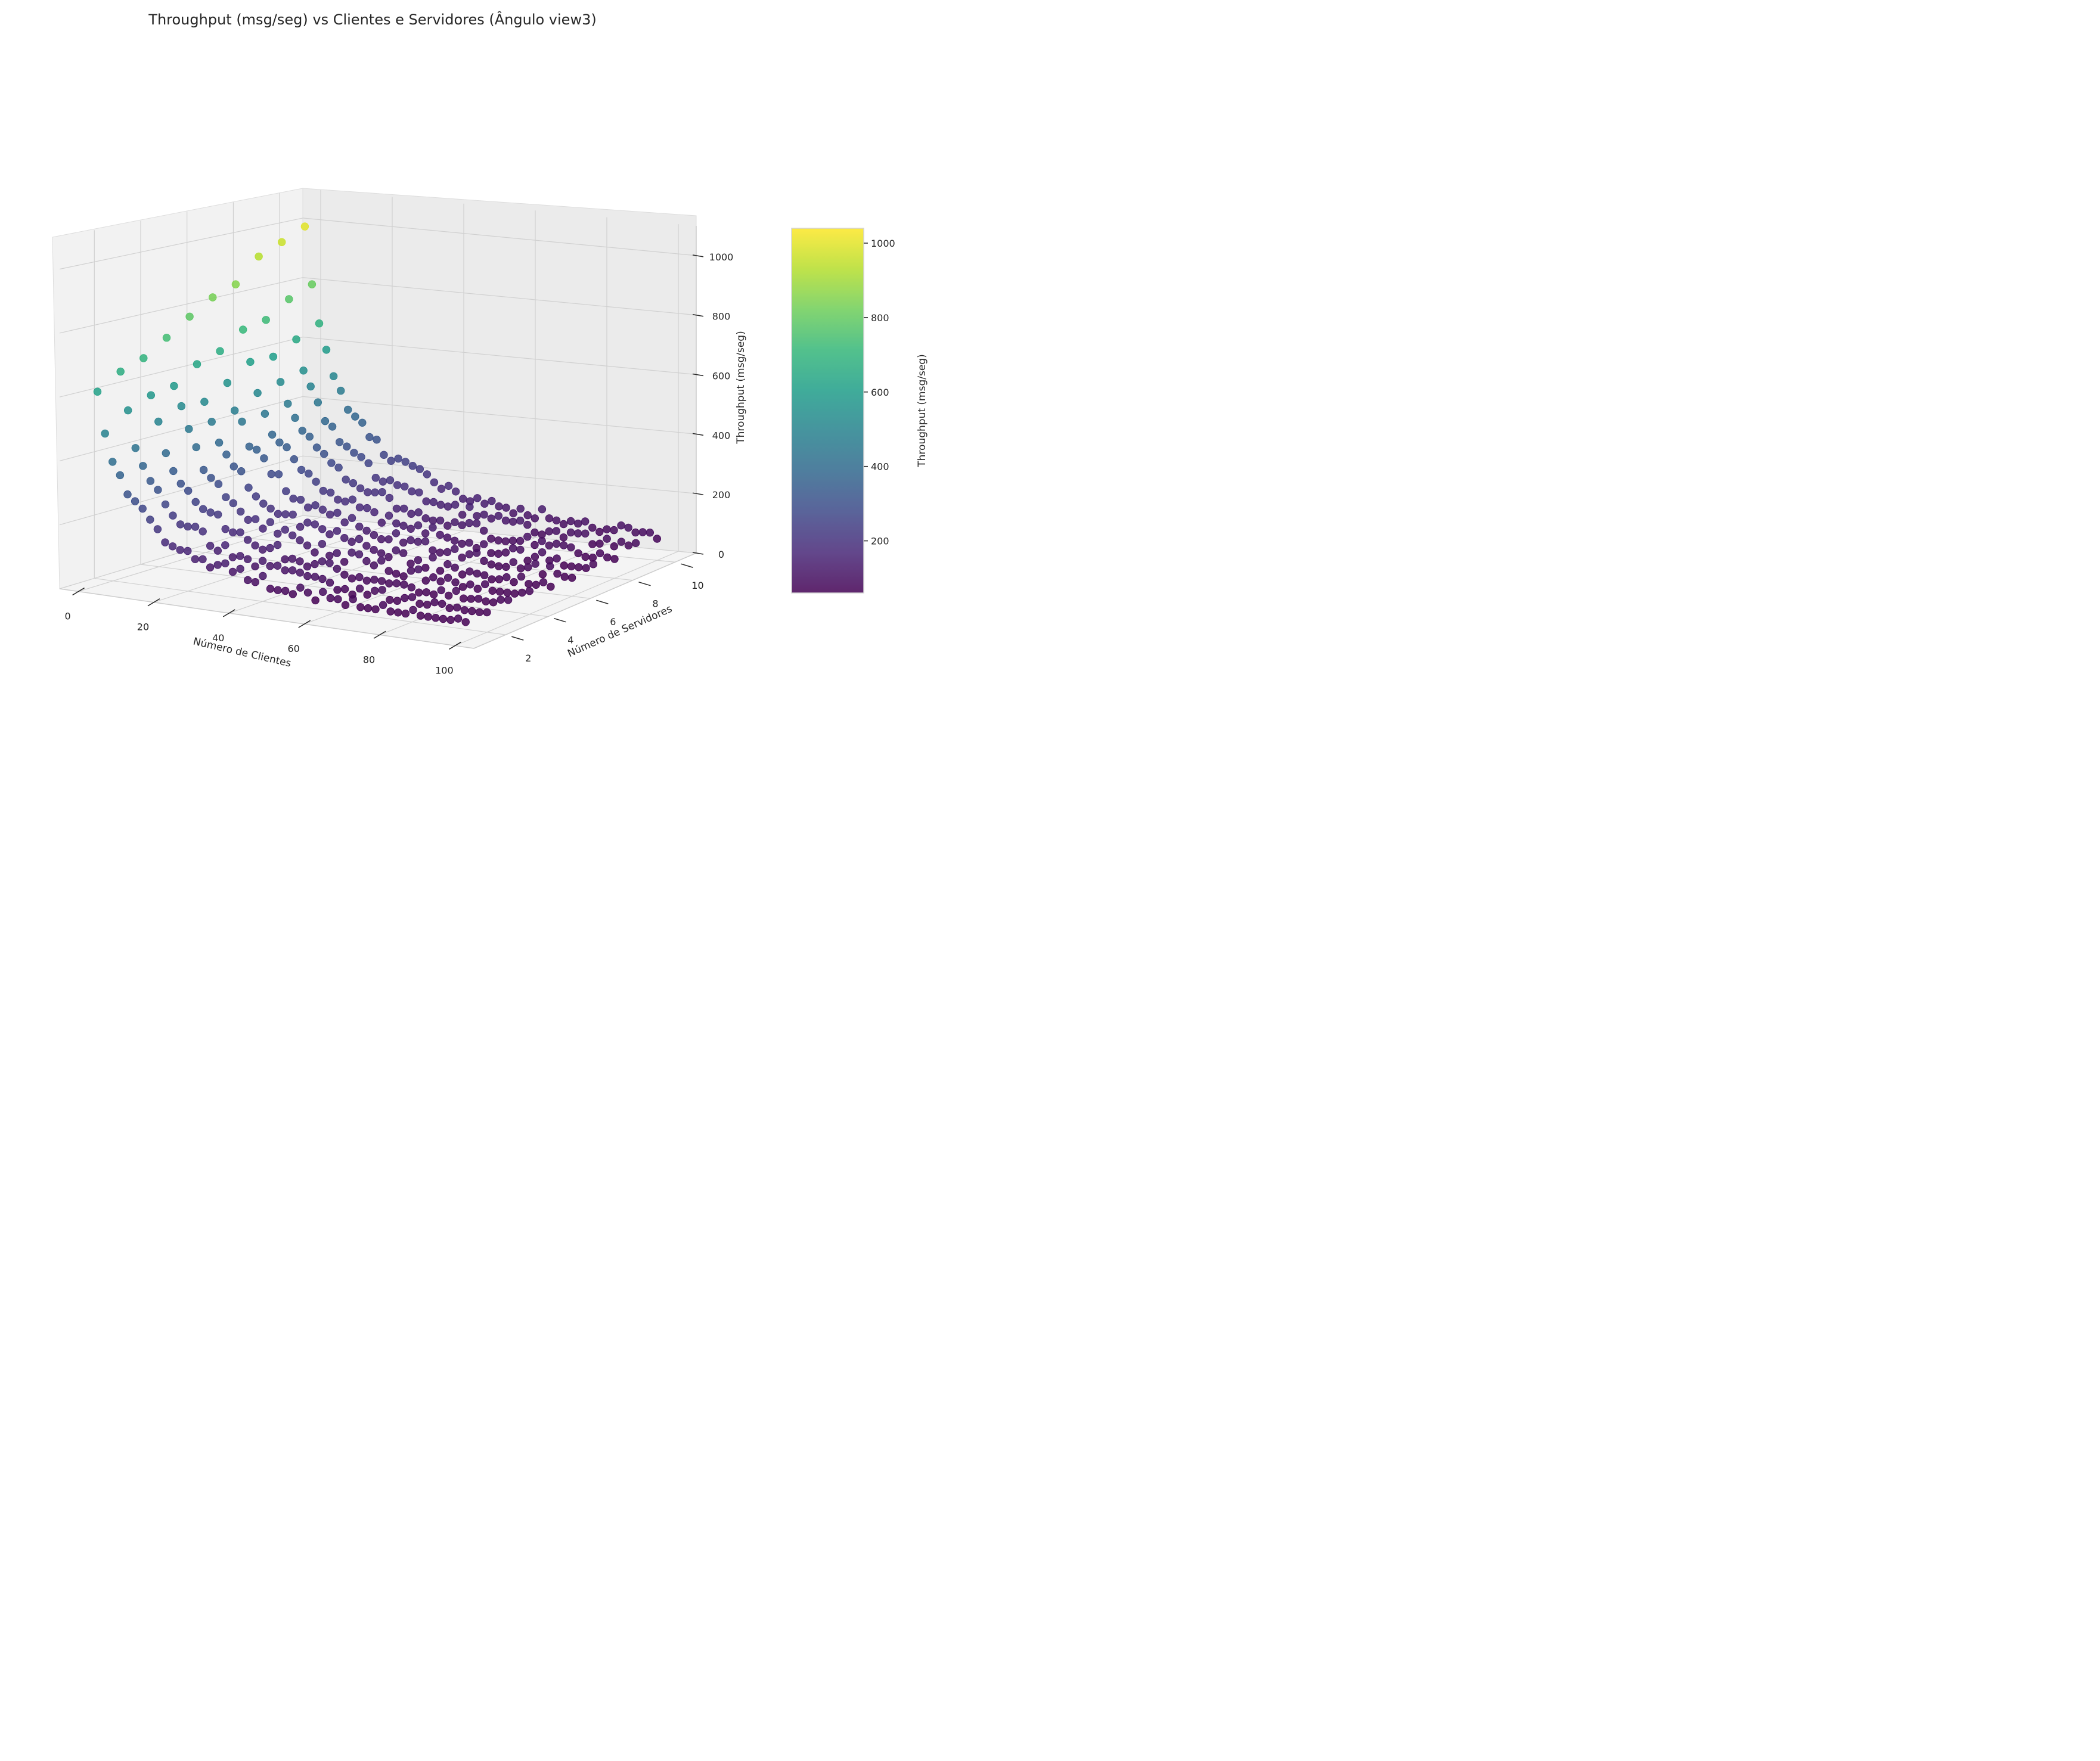 The width and height of the screenshot is (2100, 1761). What do you see at coordinates (300, 606) in the screenshot?
I see `floor-grid-y` at bounding box center [300, 606].